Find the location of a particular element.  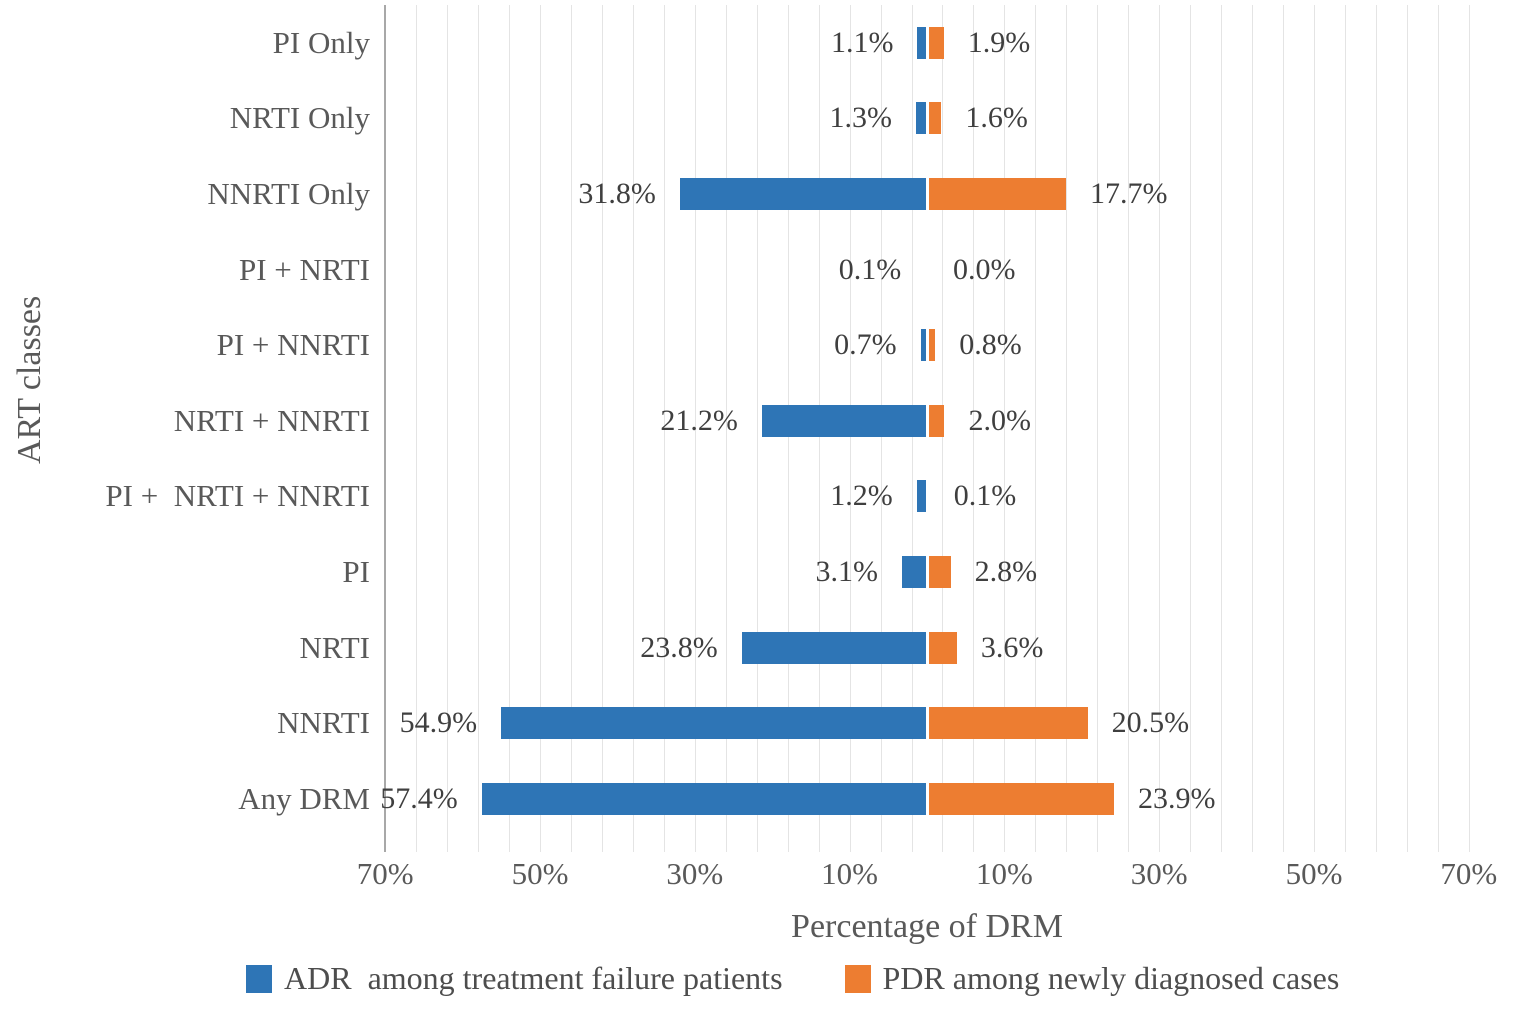

pdr-value-label: 3.6% is located at coordinates (1012, 647).